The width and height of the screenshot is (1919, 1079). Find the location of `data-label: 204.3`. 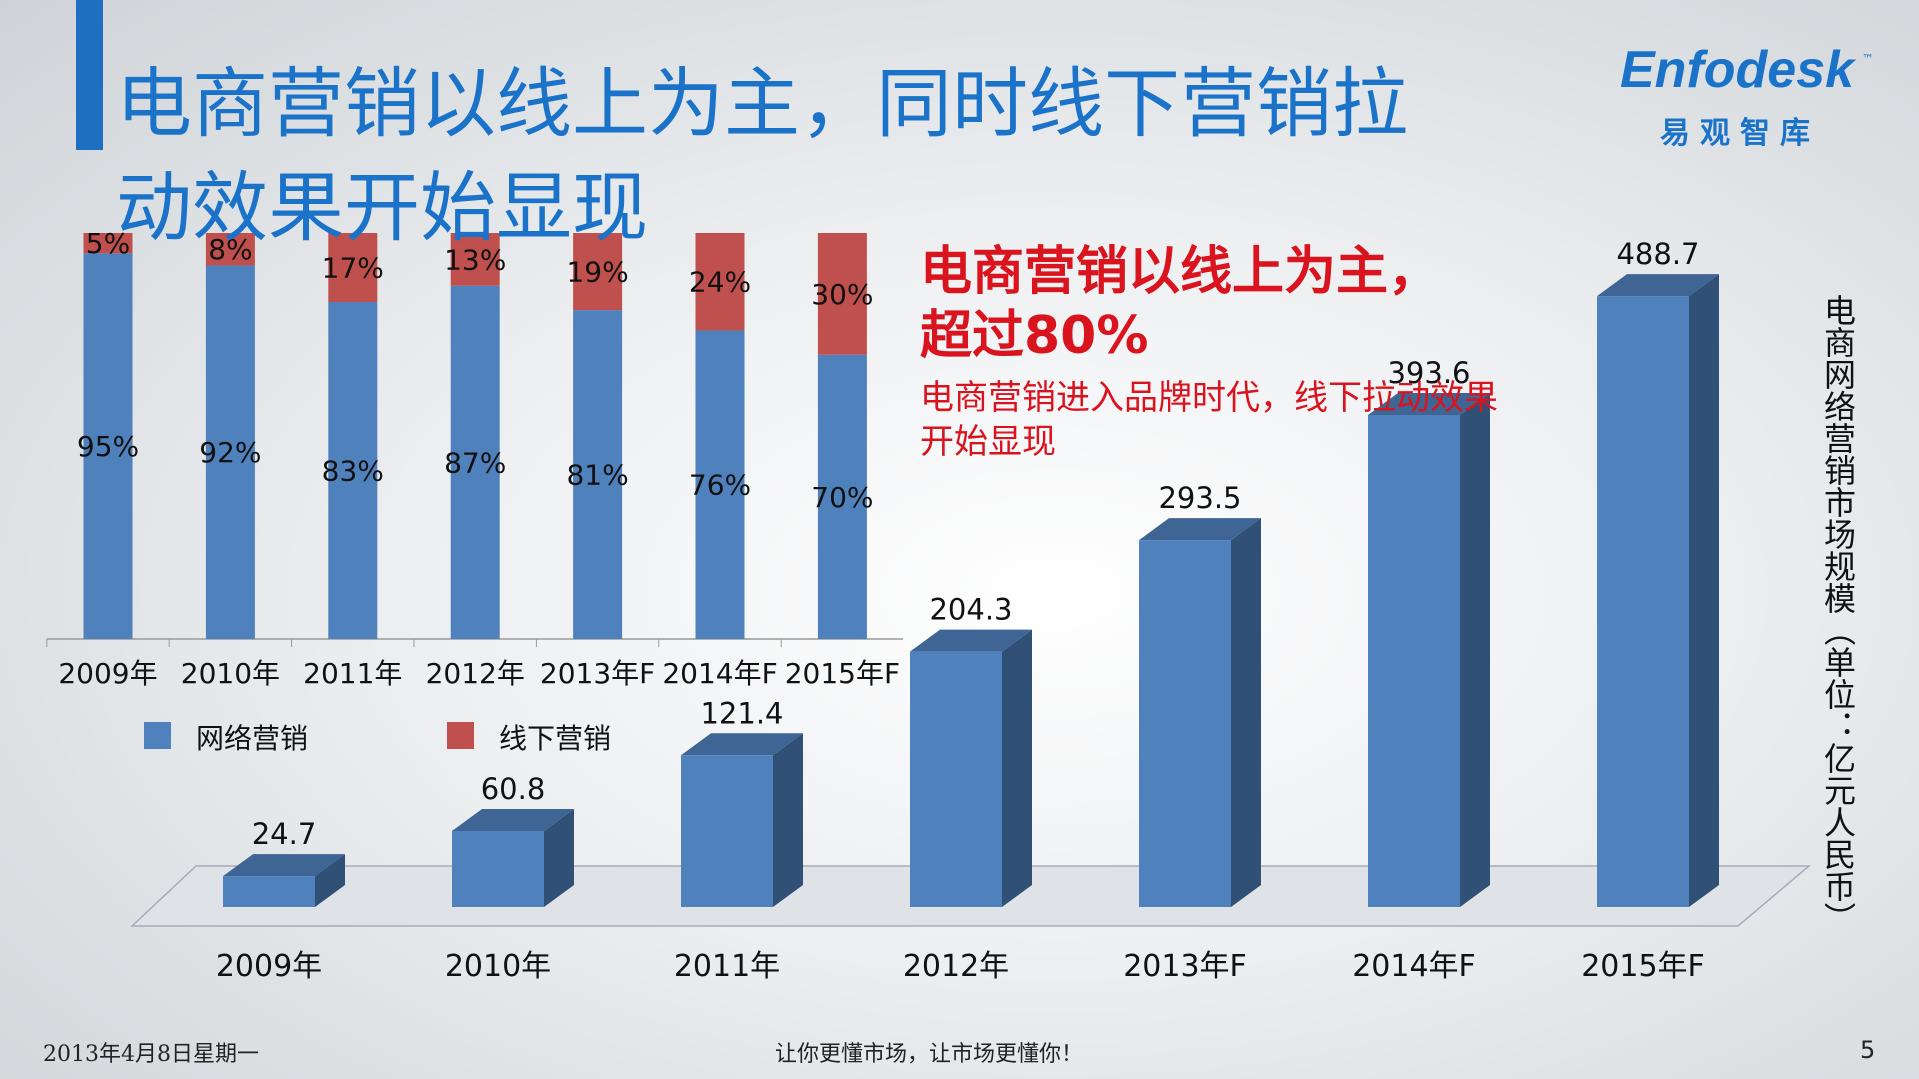

data-label: 204.3 is located at coordinates (970, 610).